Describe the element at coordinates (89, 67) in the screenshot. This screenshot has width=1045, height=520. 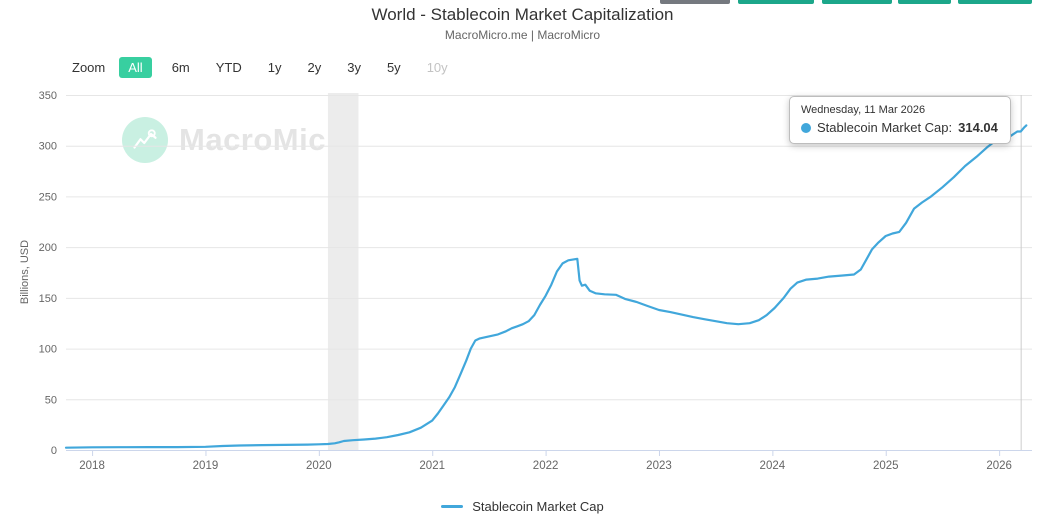
I see `zoom-label: Zoom` at that location.